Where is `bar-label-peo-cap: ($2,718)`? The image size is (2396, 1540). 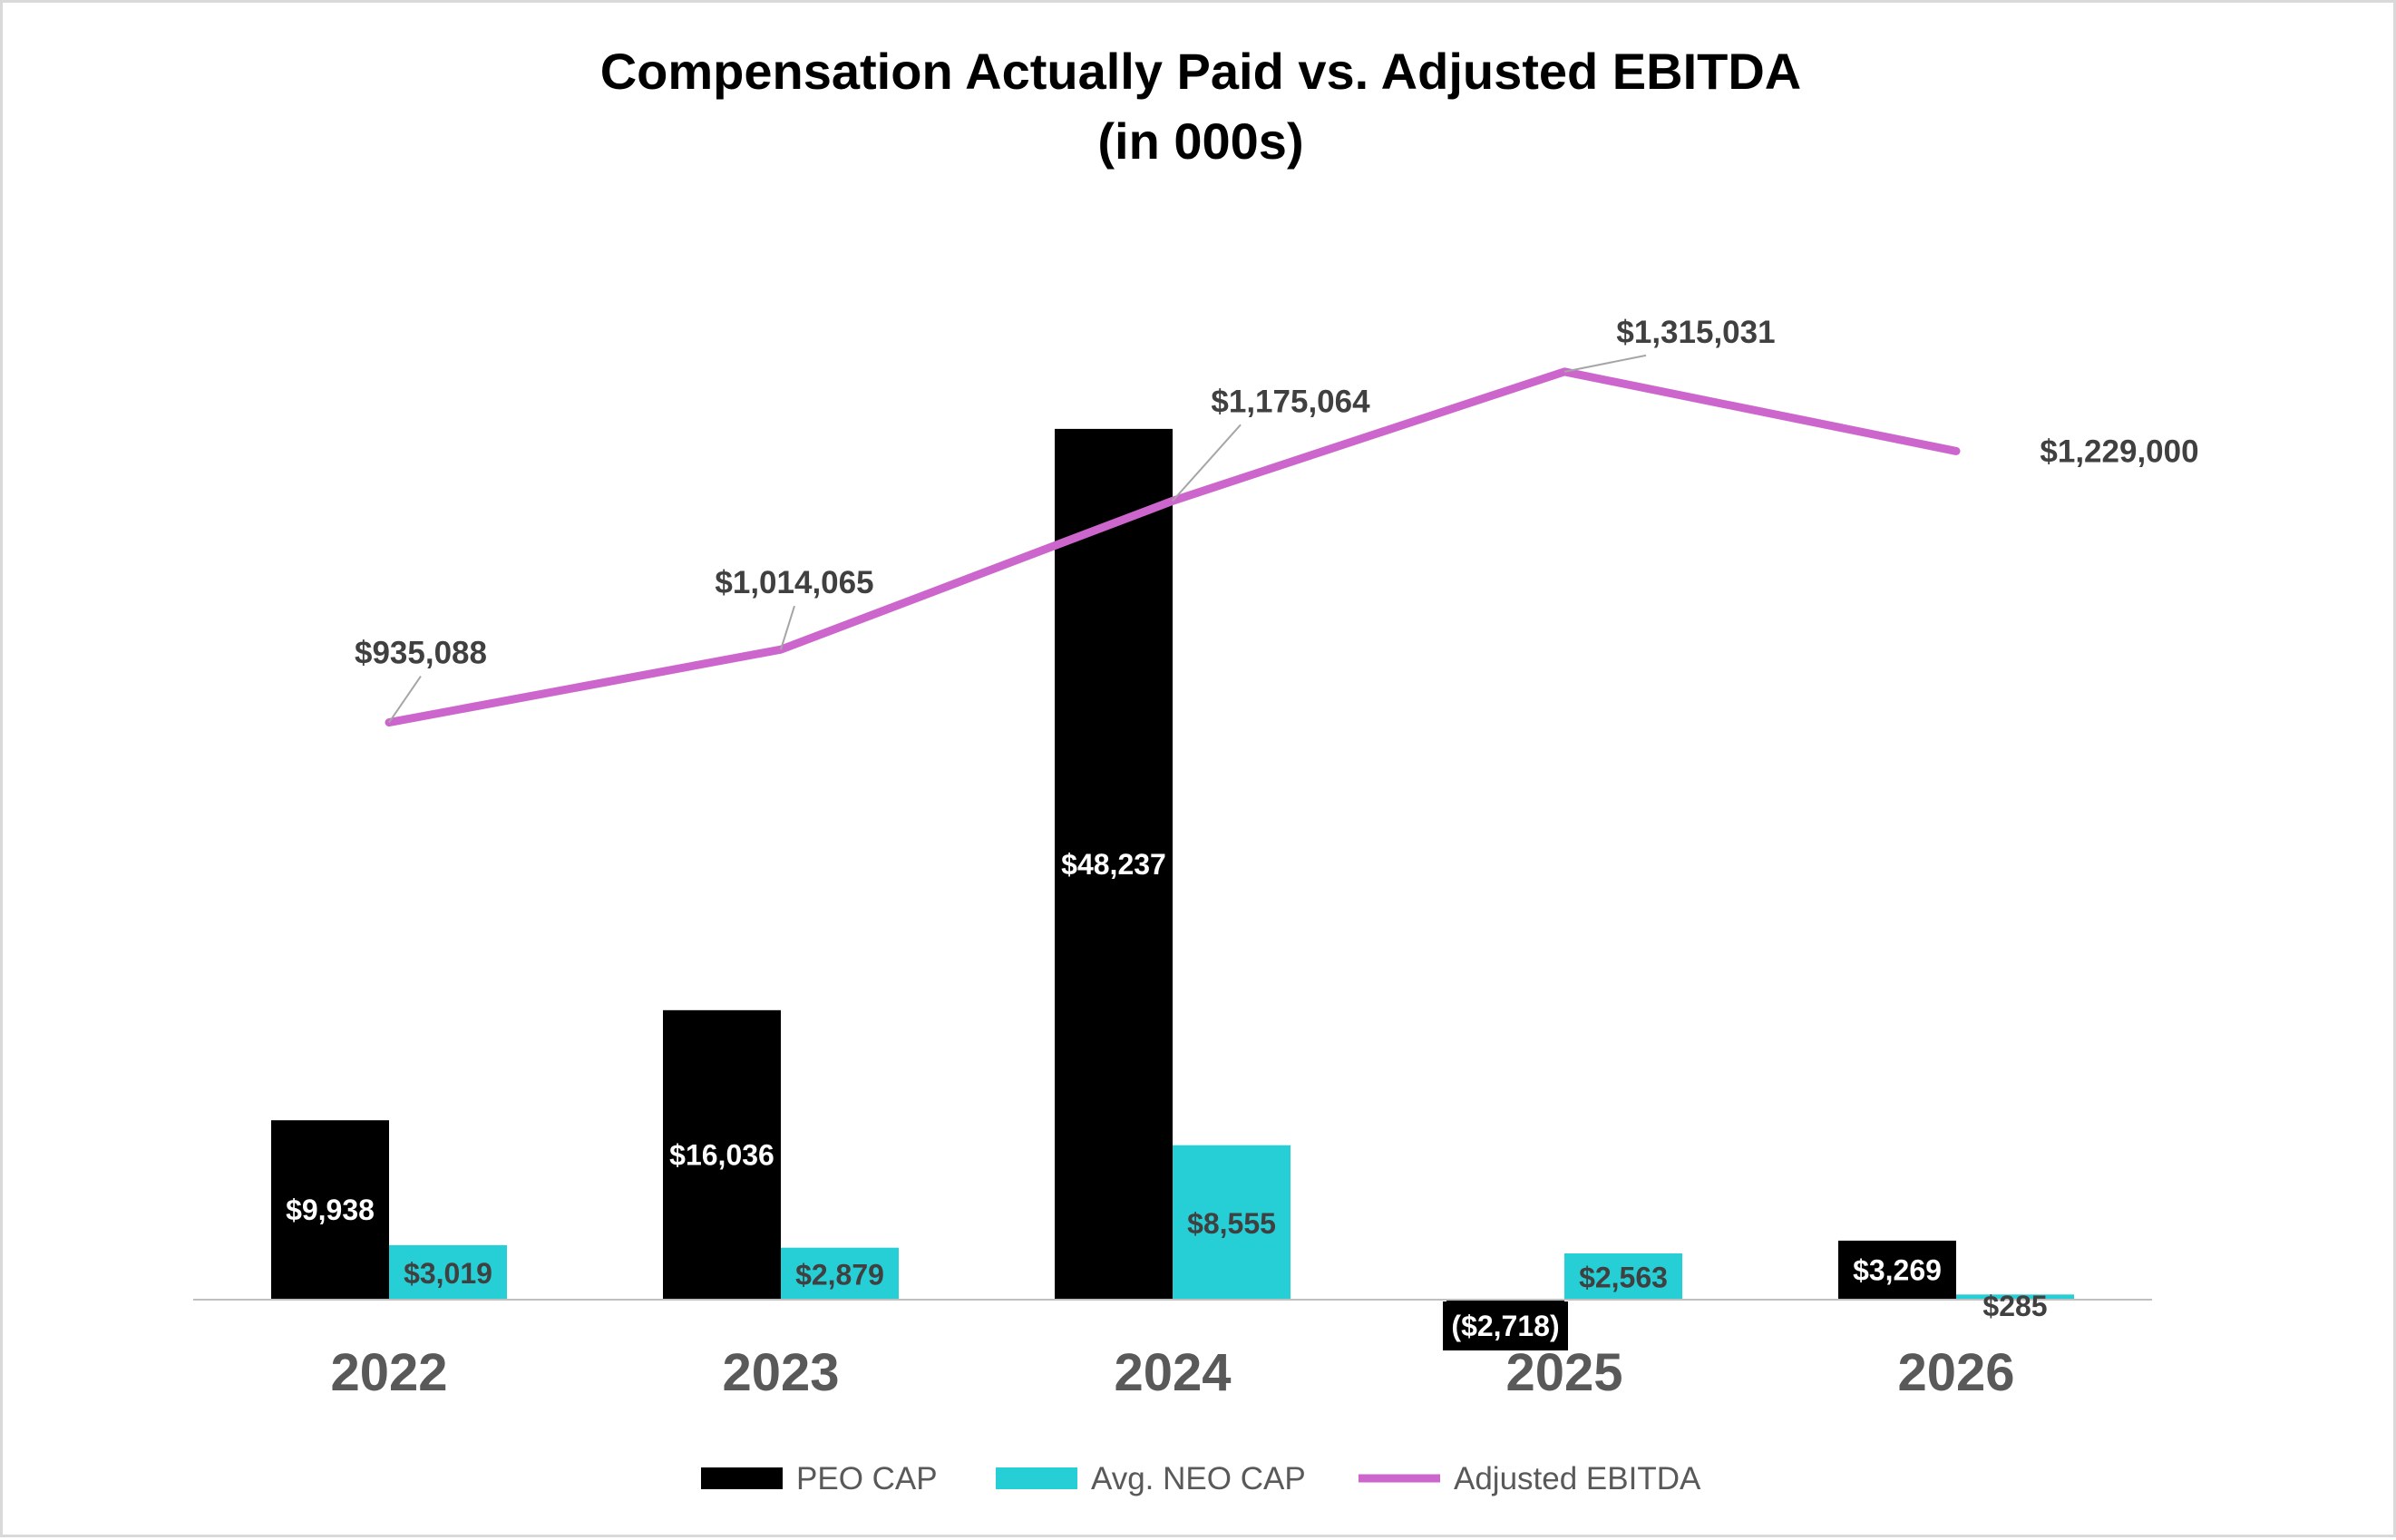
bar-label-peo-cap: ($2,718) is located at coordinates (1505, 1326).